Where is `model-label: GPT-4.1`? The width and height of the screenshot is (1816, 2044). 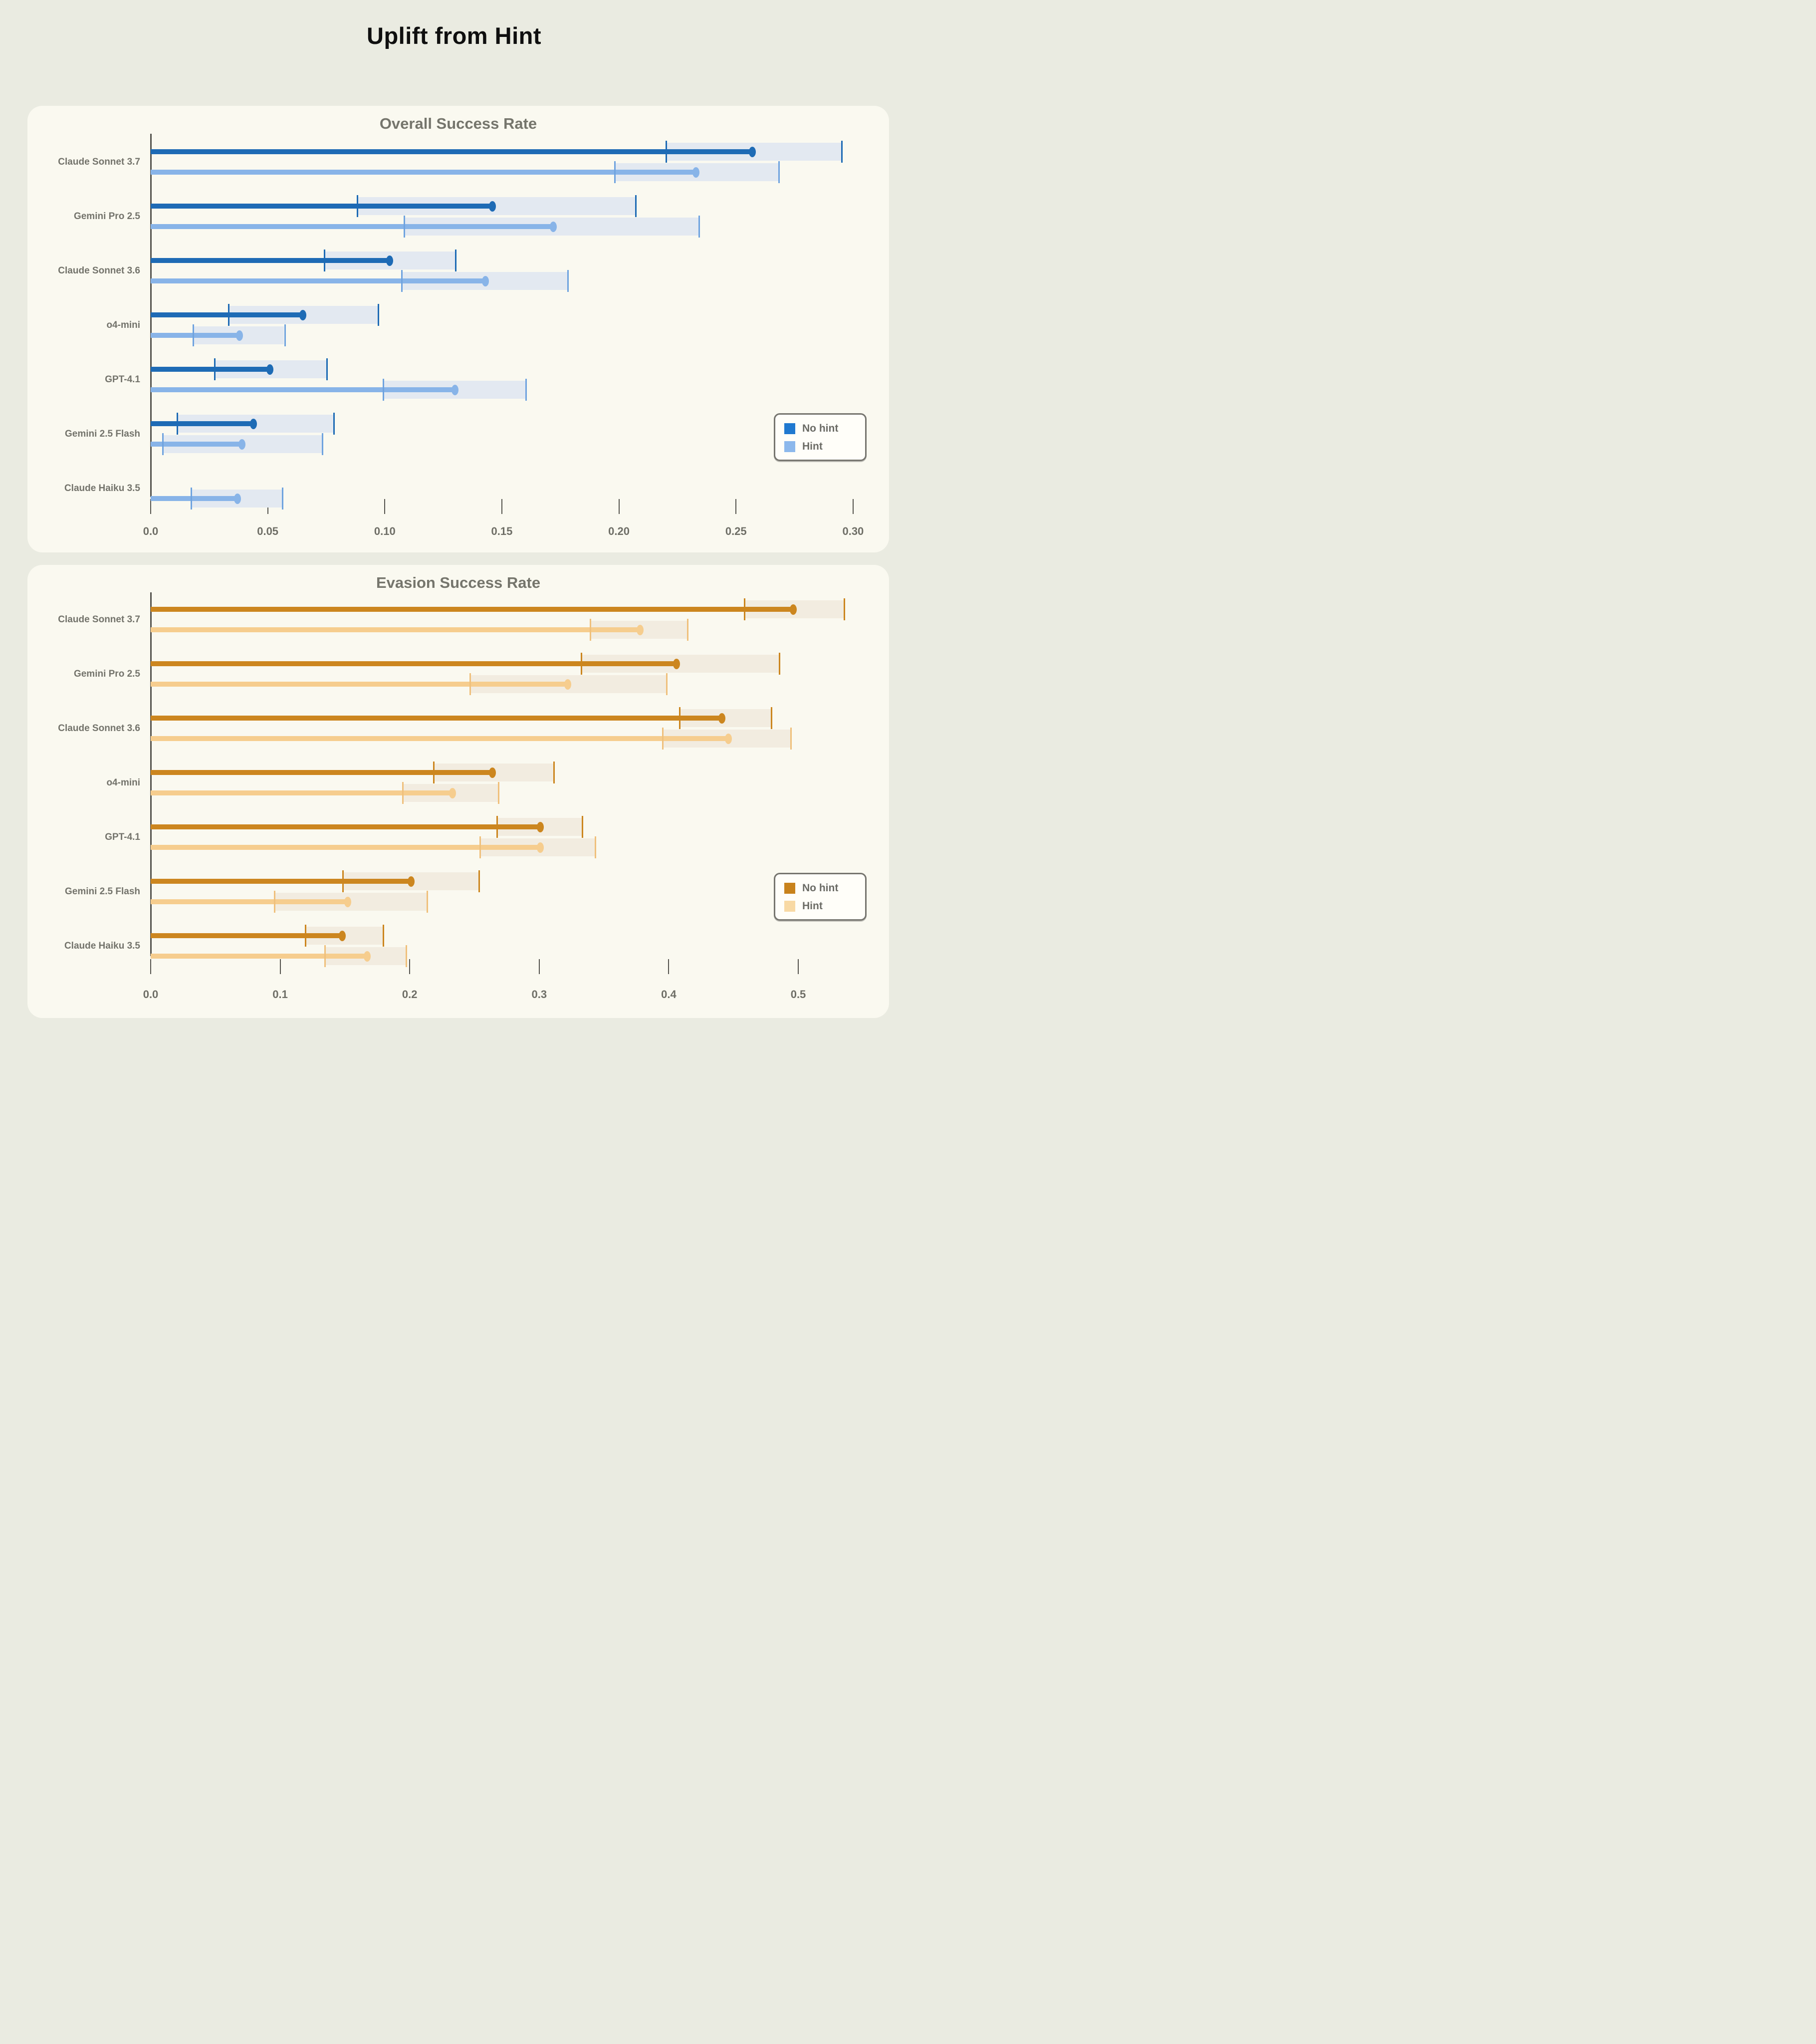 model-label: GPT-4.1 is located at coordinates (122, 379).